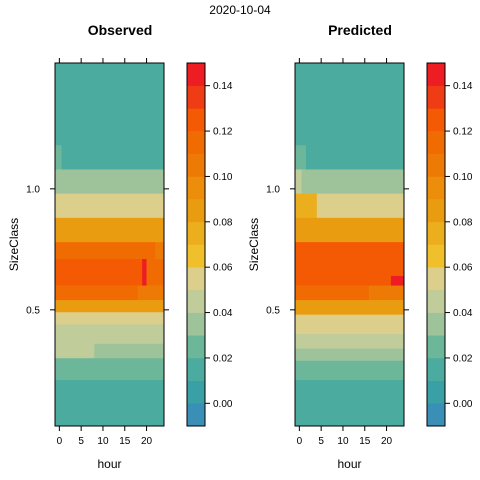 The height and width of the screenshot is (480, 480). Describe the element at coordinates (463, 177) in the screenshot. I see `colorkey-tick-label: 0.10` at that location.